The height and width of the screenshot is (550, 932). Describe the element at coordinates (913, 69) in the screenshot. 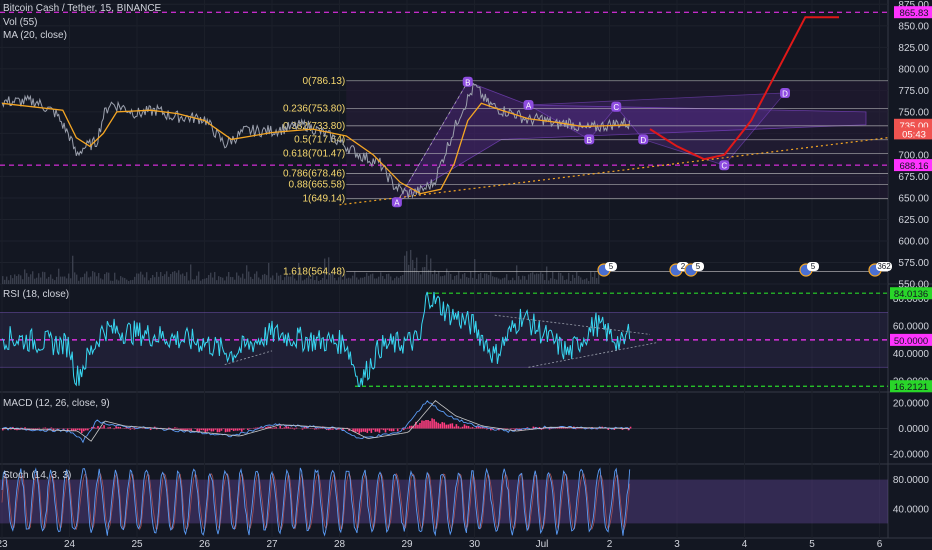

I see `price-y-tick: 800.00` at that location.